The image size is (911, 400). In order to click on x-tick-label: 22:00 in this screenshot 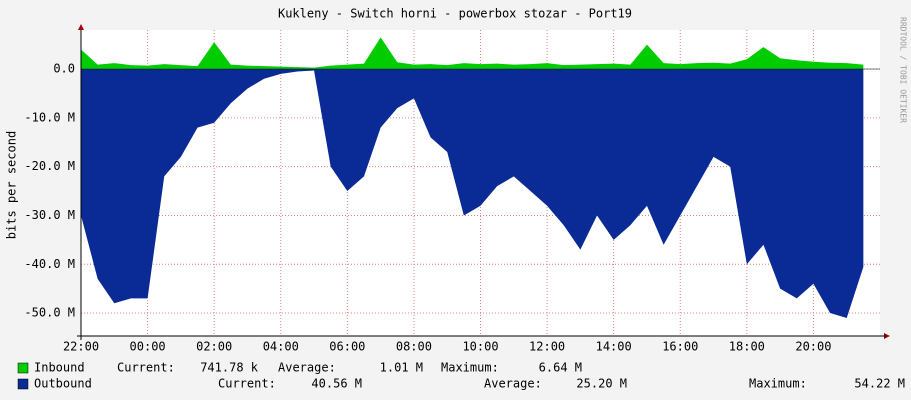, I will do `click(81, 347)`.